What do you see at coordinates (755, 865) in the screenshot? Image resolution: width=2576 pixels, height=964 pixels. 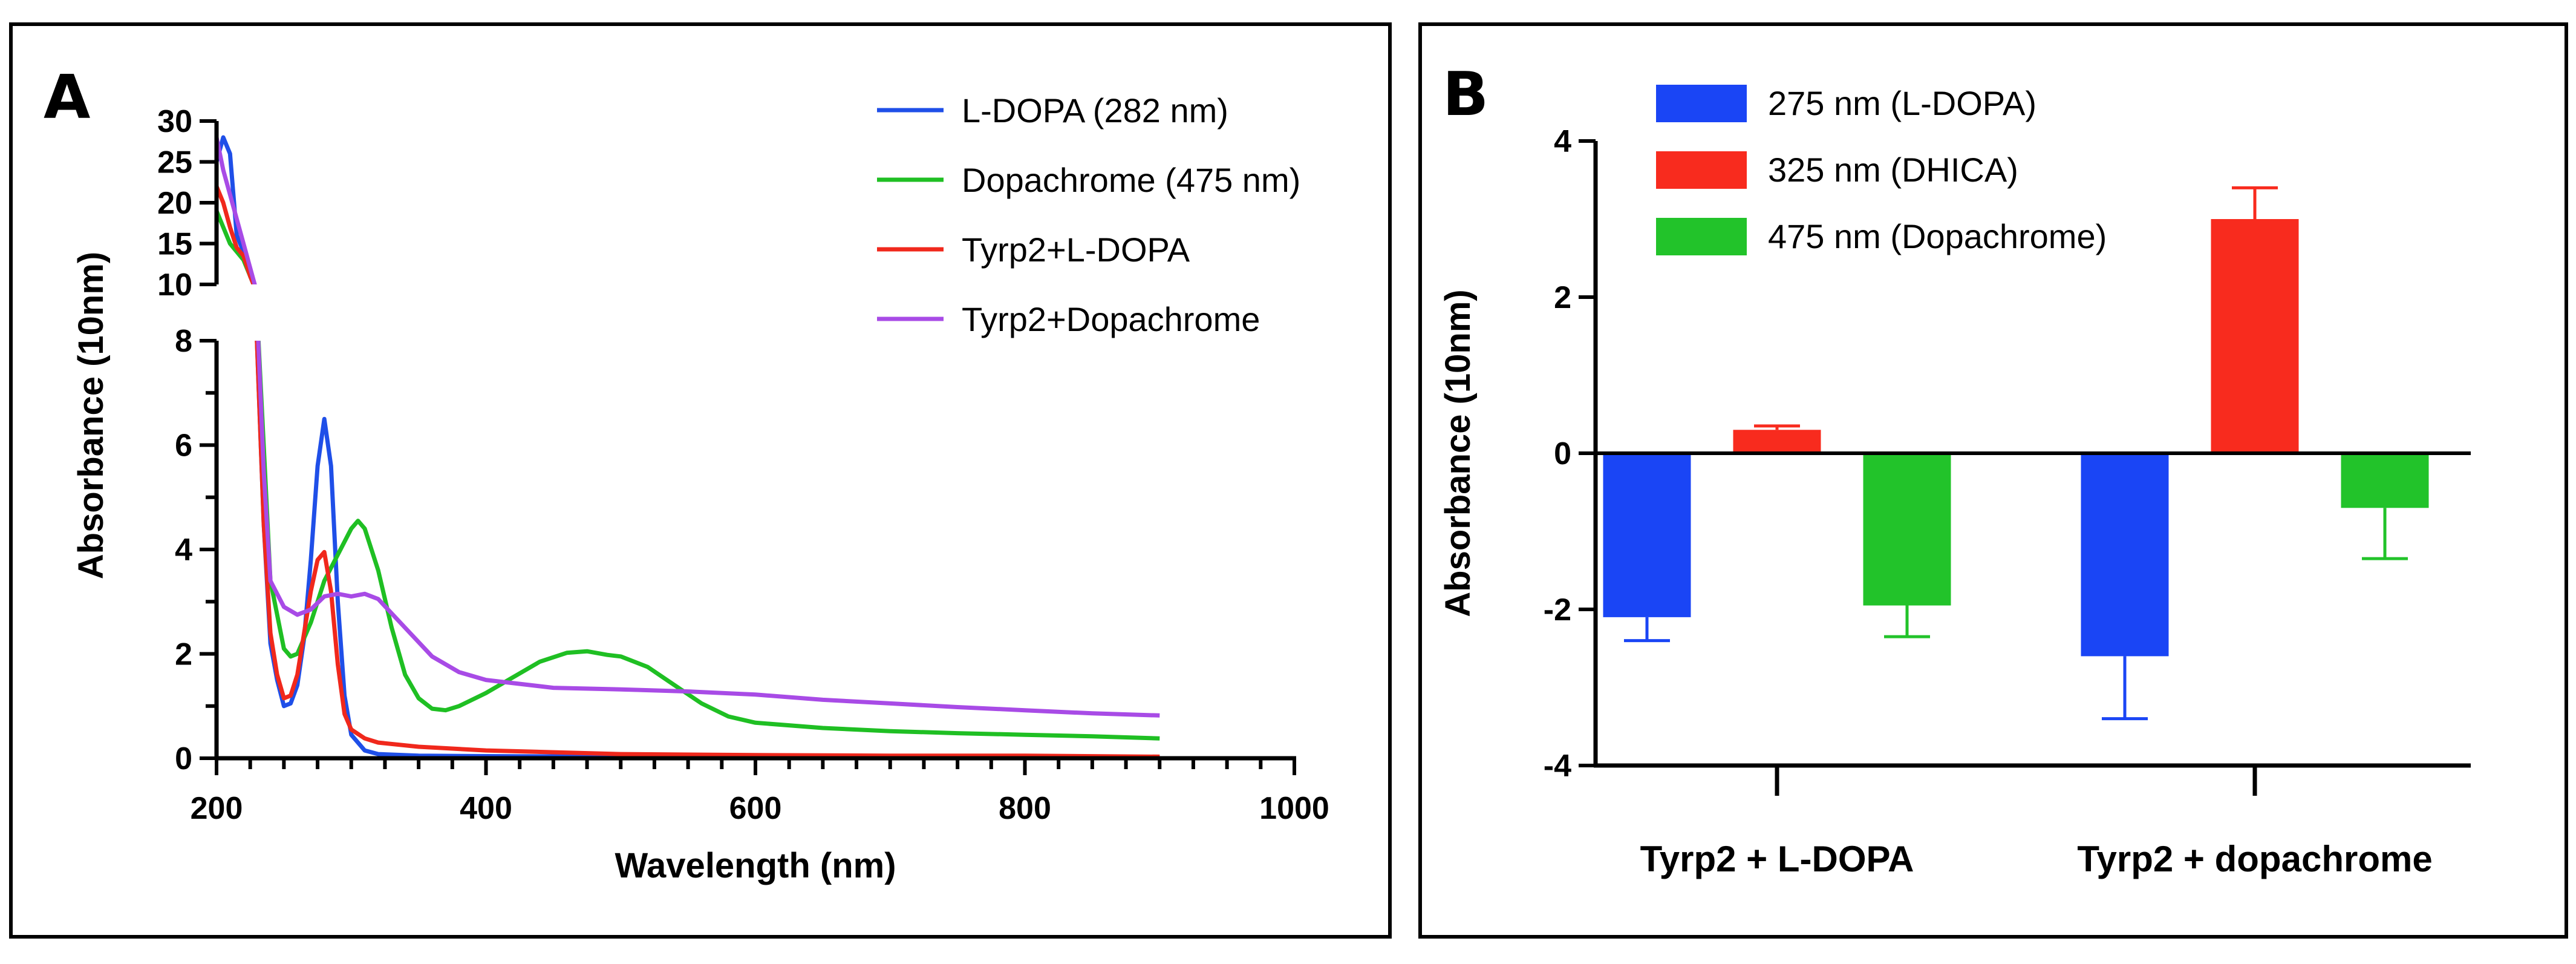 I see `panel-a-x-axis-title: Wavelength (nm)` at bounding box center [755, 865].